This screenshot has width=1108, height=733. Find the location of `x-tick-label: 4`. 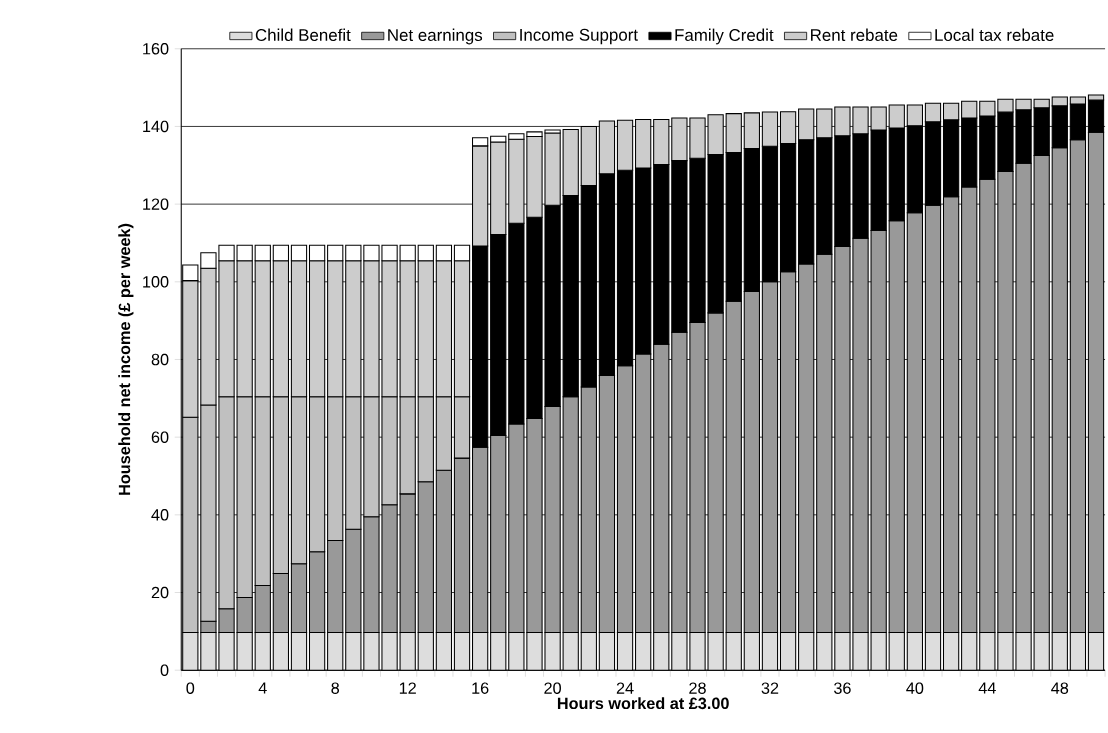

x-tick-label: 4 is located at coordinates (262, 688).